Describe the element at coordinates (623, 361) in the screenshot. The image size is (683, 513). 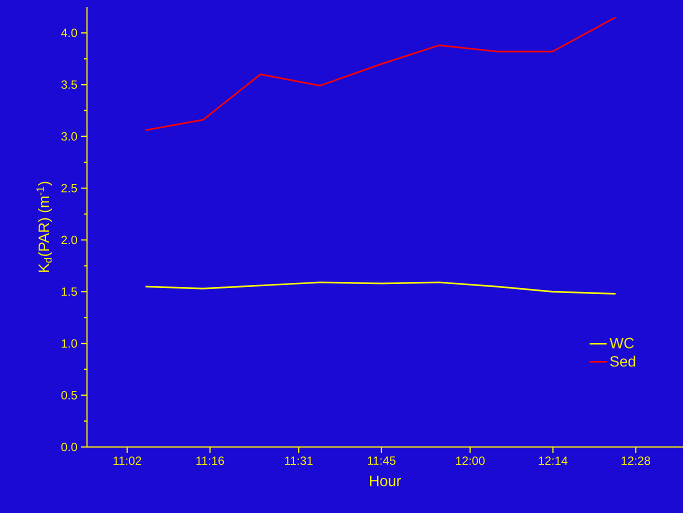
I see `legend-label: Sed` at that location.